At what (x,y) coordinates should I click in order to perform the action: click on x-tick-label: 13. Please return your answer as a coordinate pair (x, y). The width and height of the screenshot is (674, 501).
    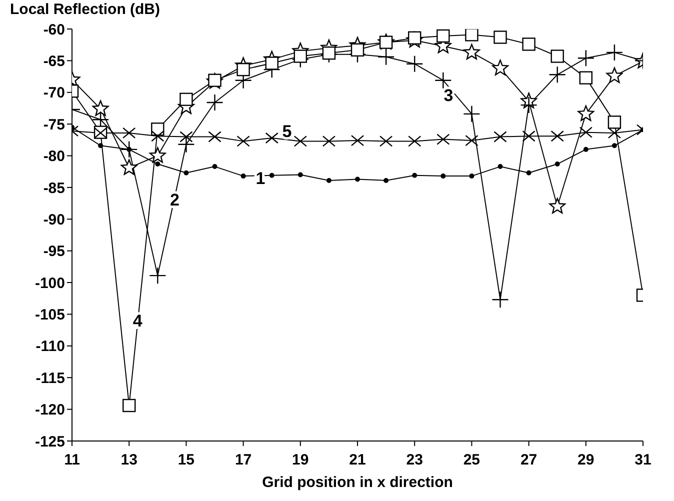
    Looking at the image, I should click on (129, 460).